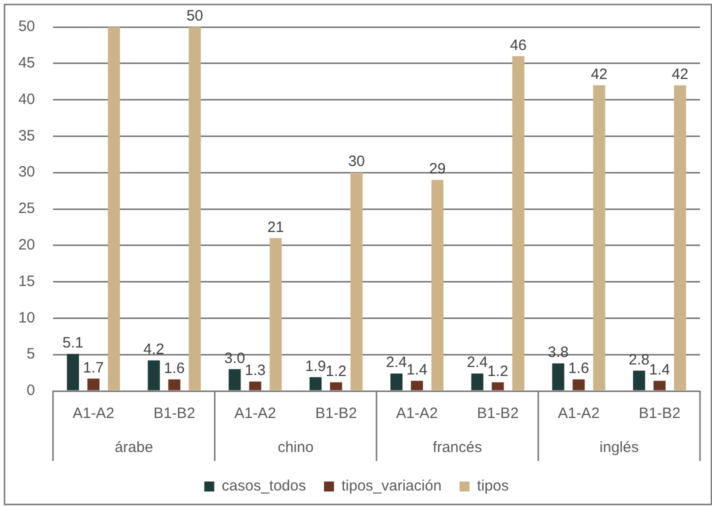  I want to click on y-tick-label: 10, so click(26, 317).